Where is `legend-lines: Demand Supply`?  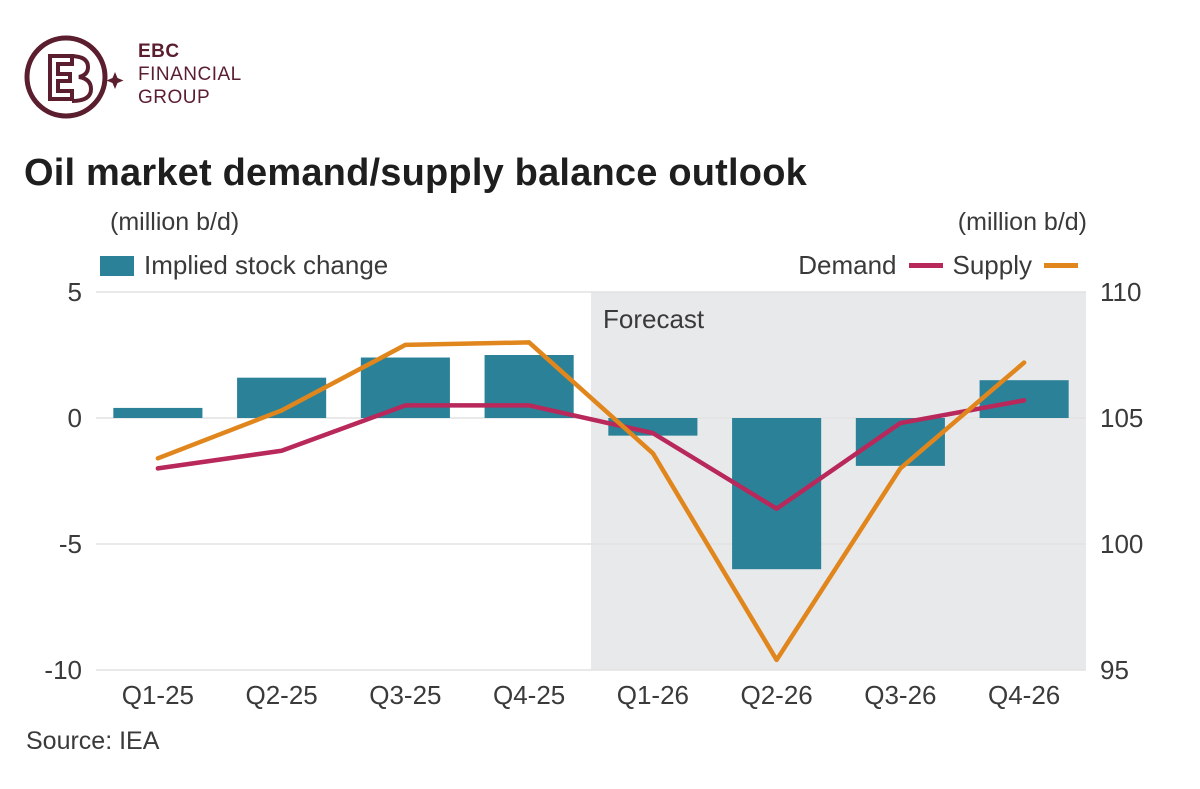 legend-lines: Demand Supply is located at coordinates (943, 265).